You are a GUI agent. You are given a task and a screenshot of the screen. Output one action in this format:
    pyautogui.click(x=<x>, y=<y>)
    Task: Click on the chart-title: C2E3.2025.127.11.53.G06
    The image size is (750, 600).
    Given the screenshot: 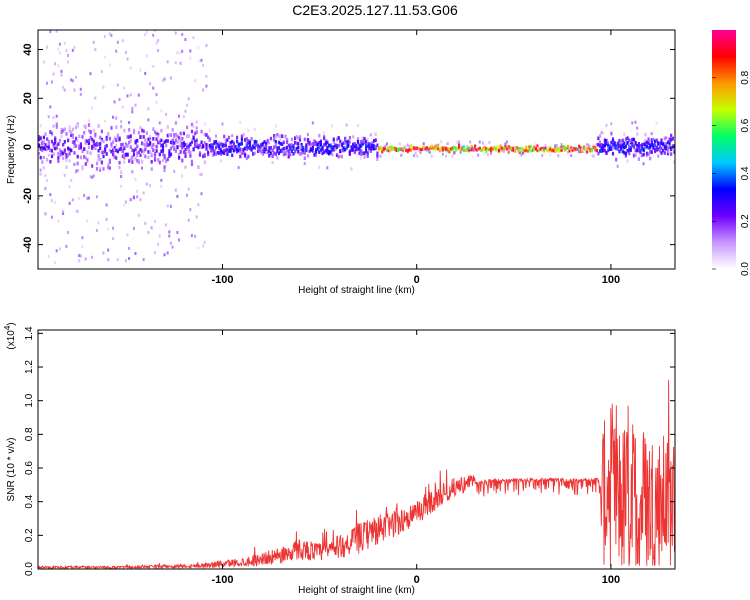 What is the action you would take?
    pyautogui.click(x=375, y=10)
    